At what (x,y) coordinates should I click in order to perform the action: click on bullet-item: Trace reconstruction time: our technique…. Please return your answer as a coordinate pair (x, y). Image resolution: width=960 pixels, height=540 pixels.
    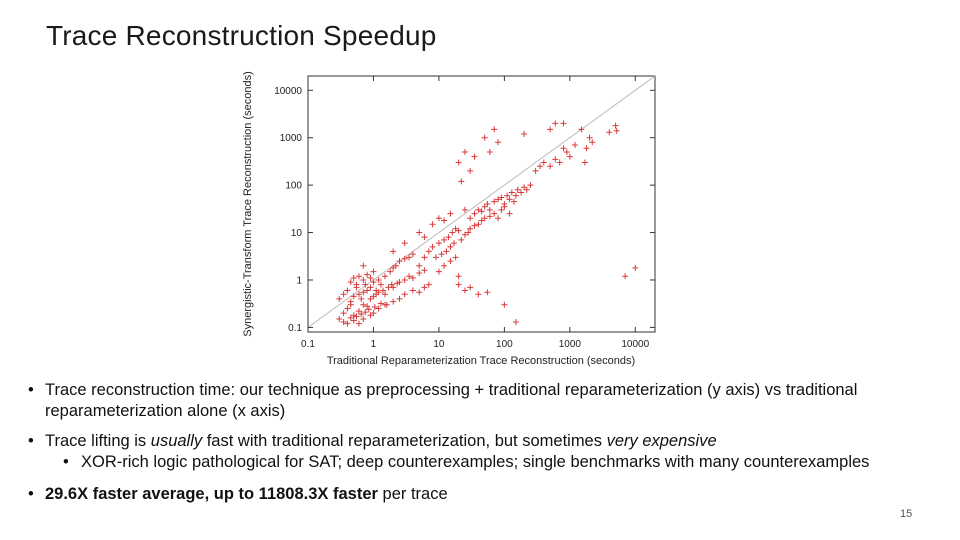
    Looking at the image, I should click on (468, 401).